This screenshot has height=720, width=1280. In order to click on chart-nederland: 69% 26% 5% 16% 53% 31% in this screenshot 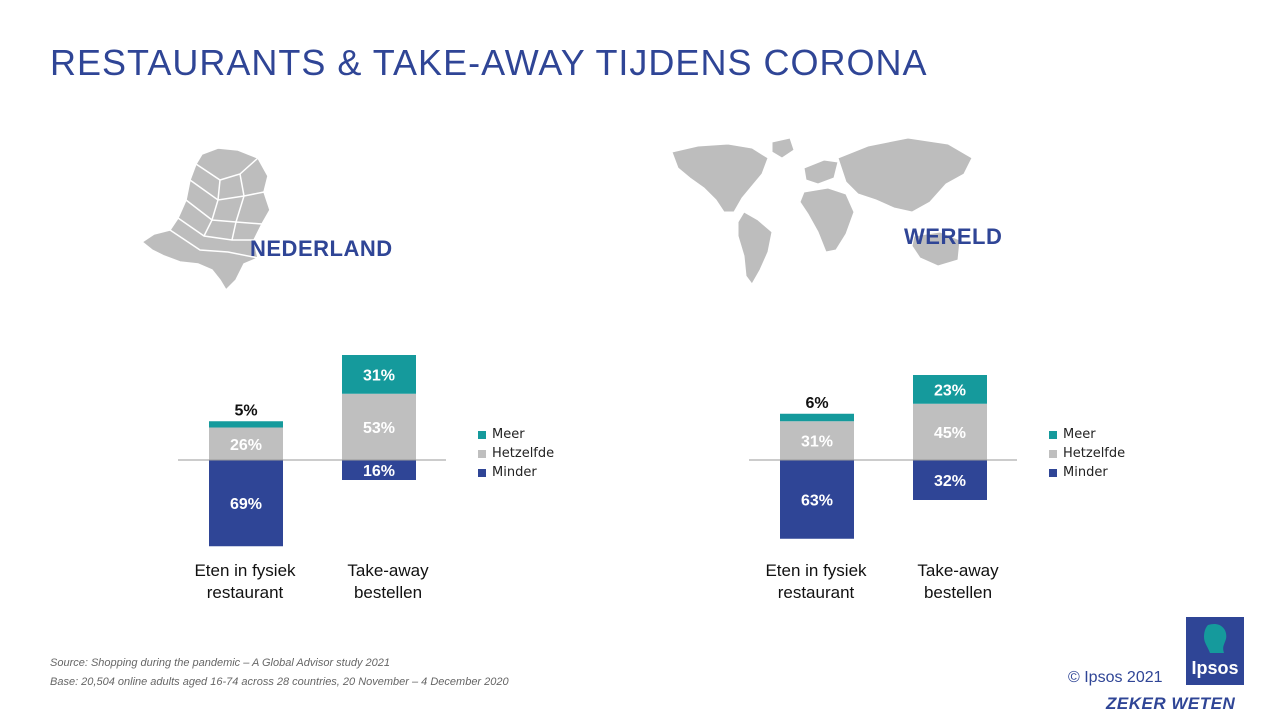, I will do `click(312, 451)`.